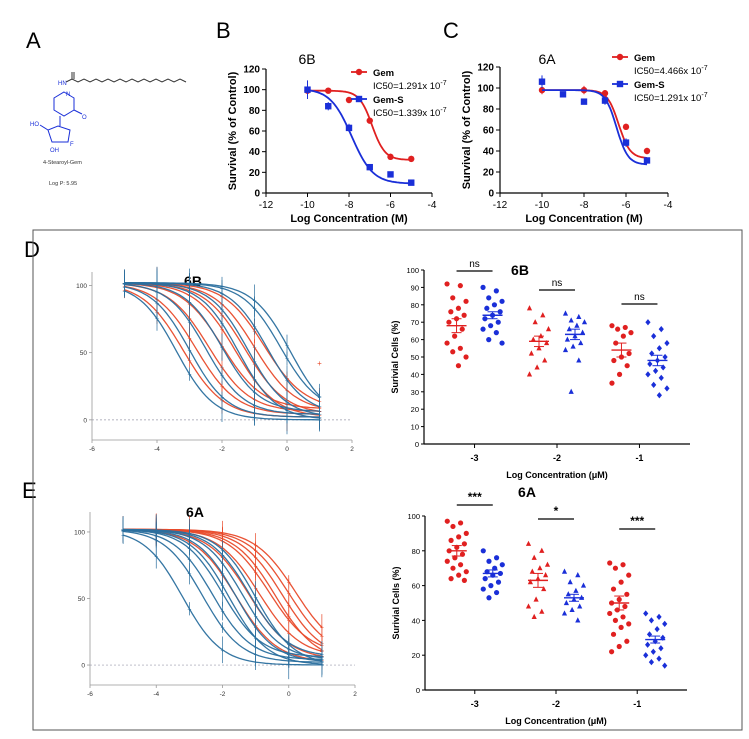  I want to click on molecule-logp: Log P: 5.95, so click(63, 184).